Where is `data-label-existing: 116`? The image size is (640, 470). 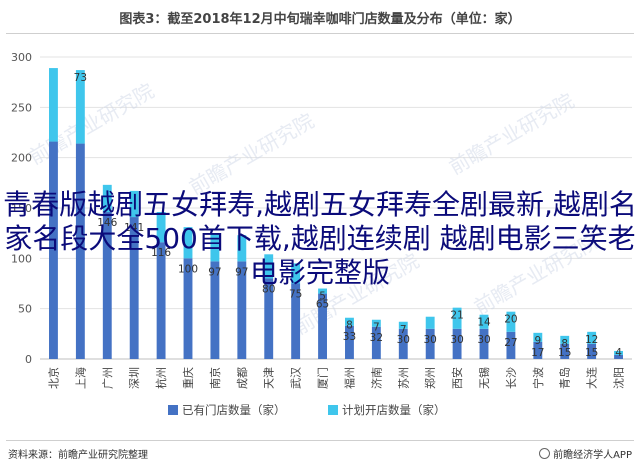
data-label-existing: 116 is located at coordinates (161, 253).